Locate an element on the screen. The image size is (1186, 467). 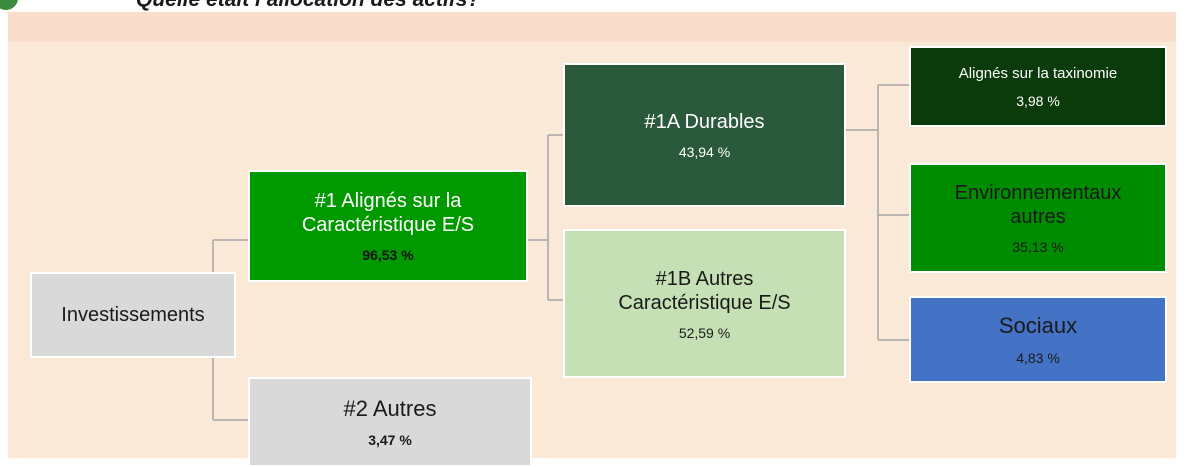
node-label: Environnementaux is located at coordinates (1038, 193).